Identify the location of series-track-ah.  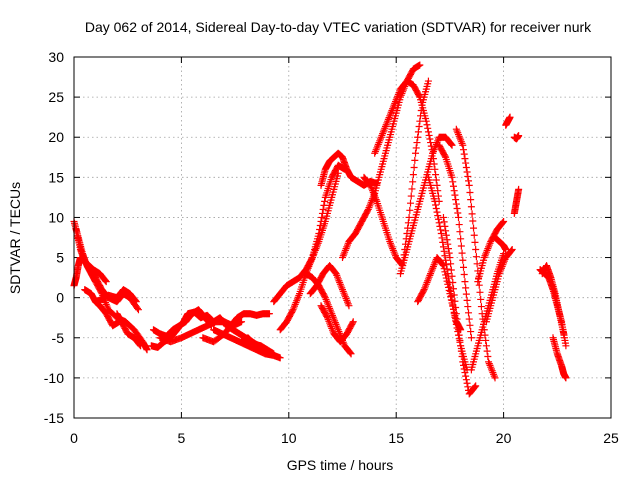
(516, 201).